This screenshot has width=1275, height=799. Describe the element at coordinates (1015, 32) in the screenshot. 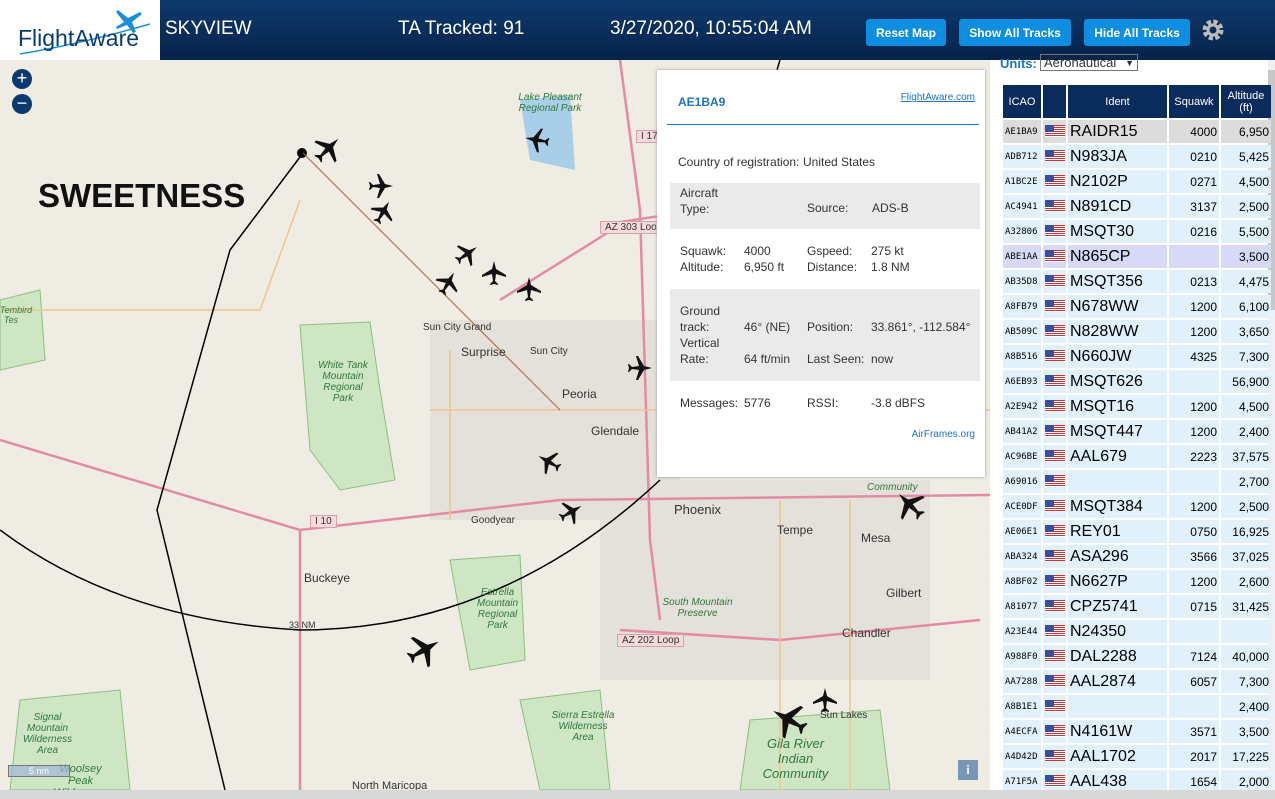

I see `show-tracks-button: Show All Tracks` at that location.